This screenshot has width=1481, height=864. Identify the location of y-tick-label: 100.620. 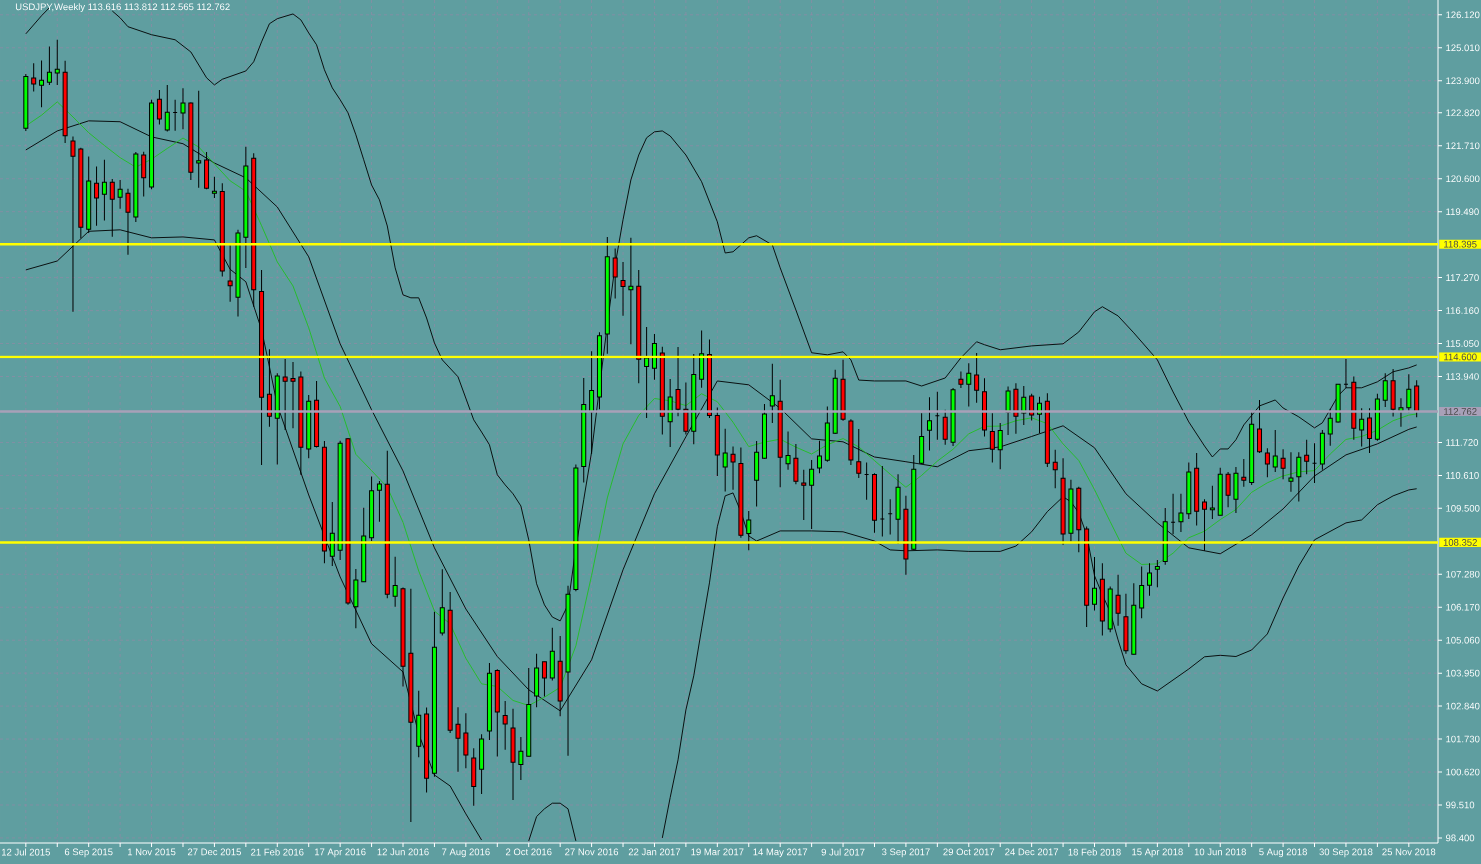
(1463, 772).